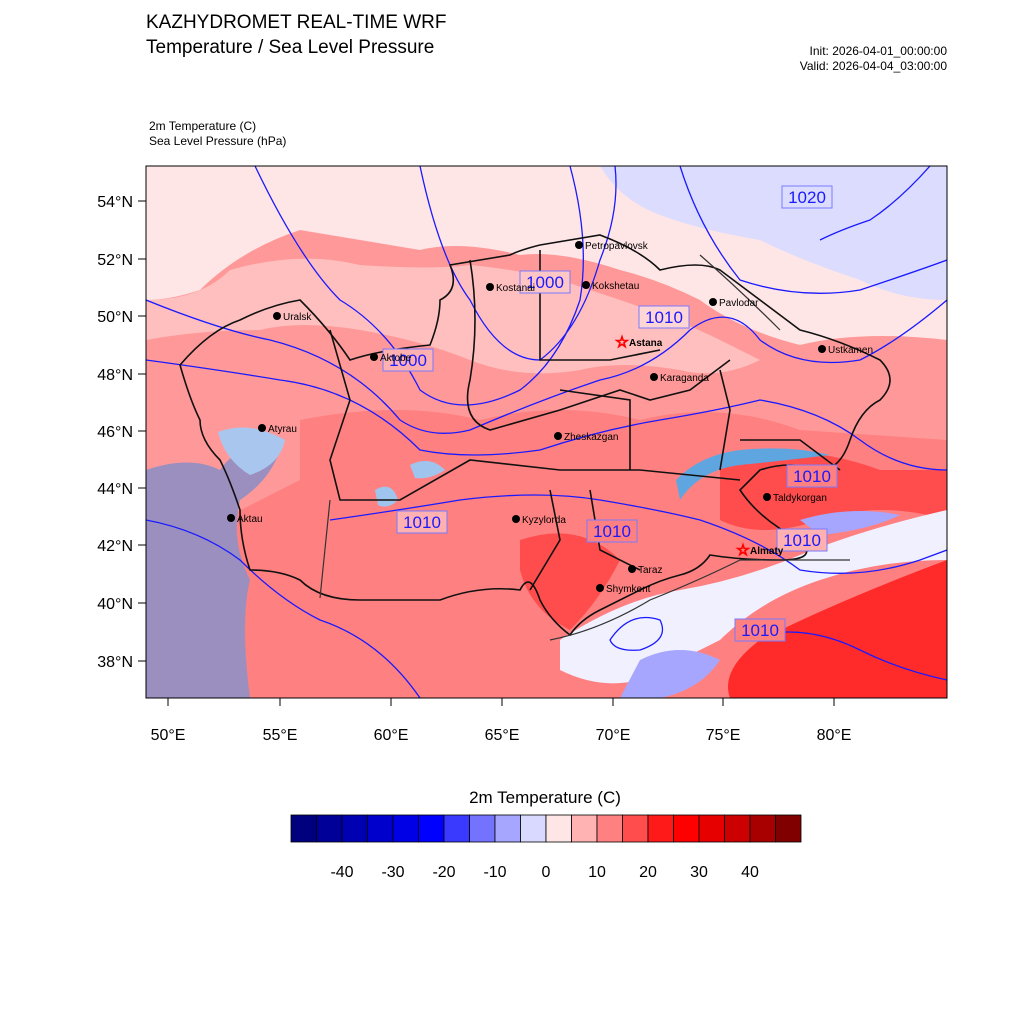 Image resolution: width=1024 pixels, height=1024 pixels. What do you see at coordinates (873, 66) in the screenshot?
I see `valid-time: Valid: 2026-04-04_03:00:00` at bounding box center [873, 66].